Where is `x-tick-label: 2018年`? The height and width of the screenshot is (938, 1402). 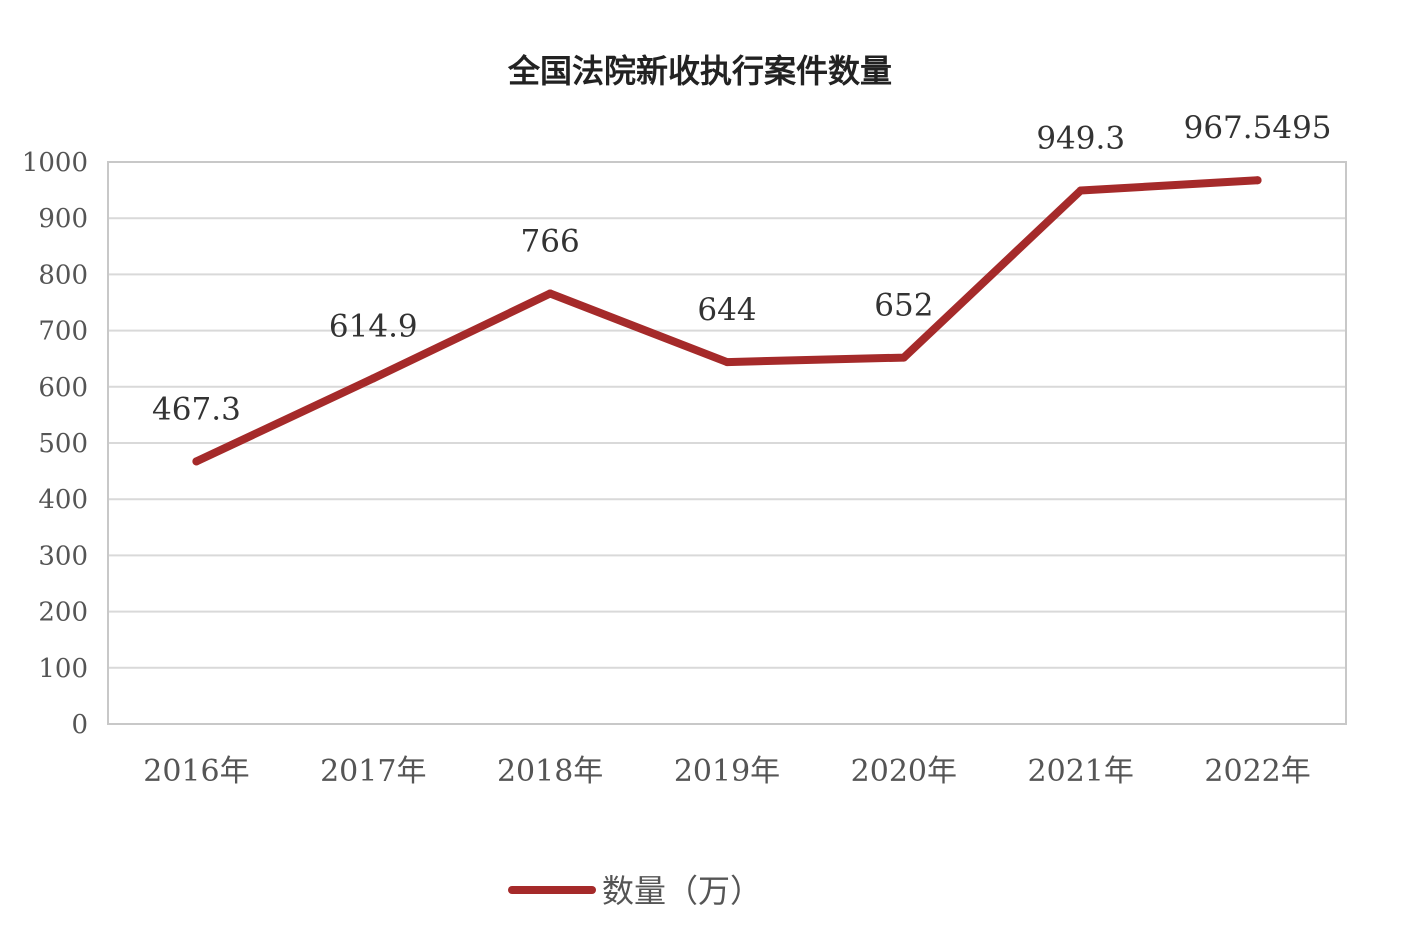
x-tick-label: 2018年 is located at coordinates (550, 771).